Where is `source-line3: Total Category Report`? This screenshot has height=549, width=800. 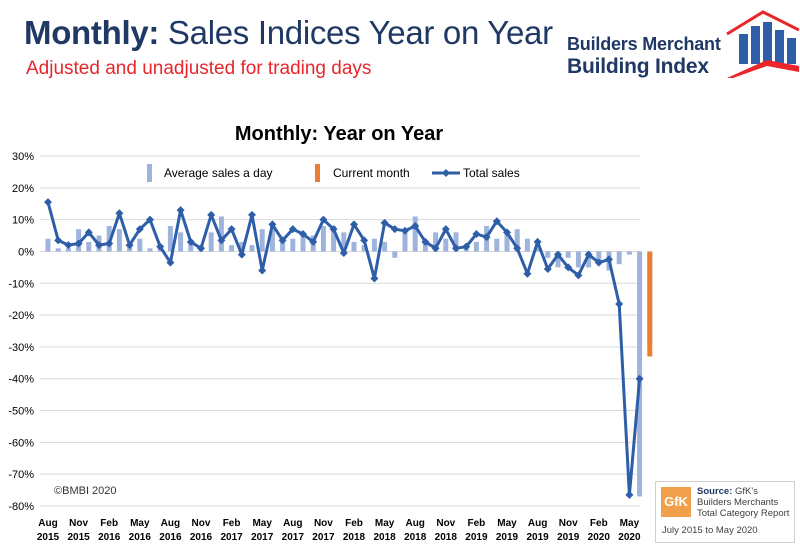 source-line3: Total Category Report is located at coordinates (743, 513).